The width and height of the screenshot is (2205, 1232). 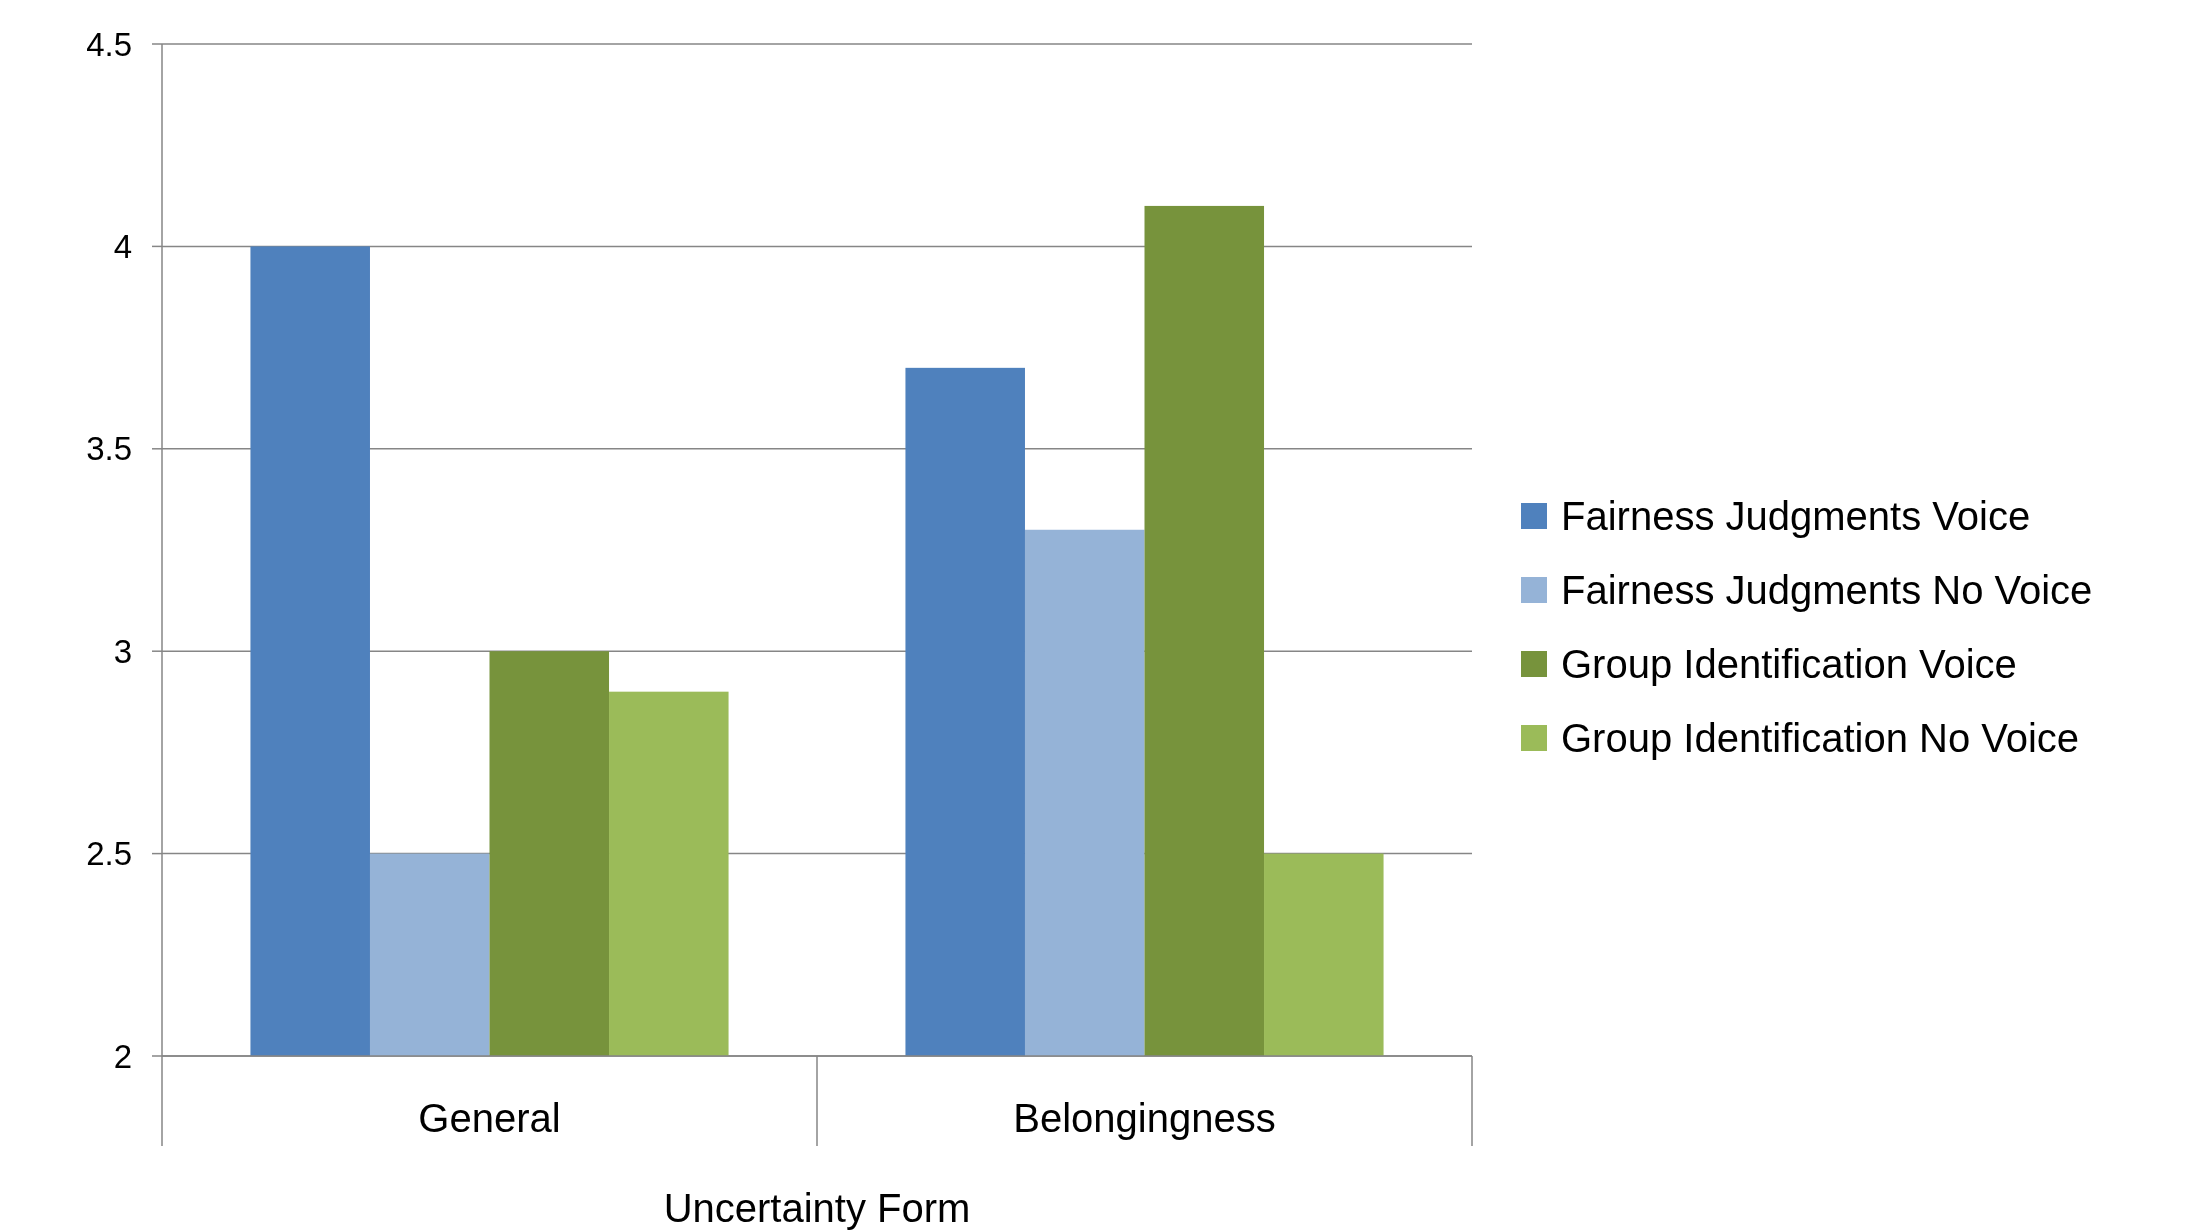 I want to click on x-tick-label: General, so click(x=489, y=1118).